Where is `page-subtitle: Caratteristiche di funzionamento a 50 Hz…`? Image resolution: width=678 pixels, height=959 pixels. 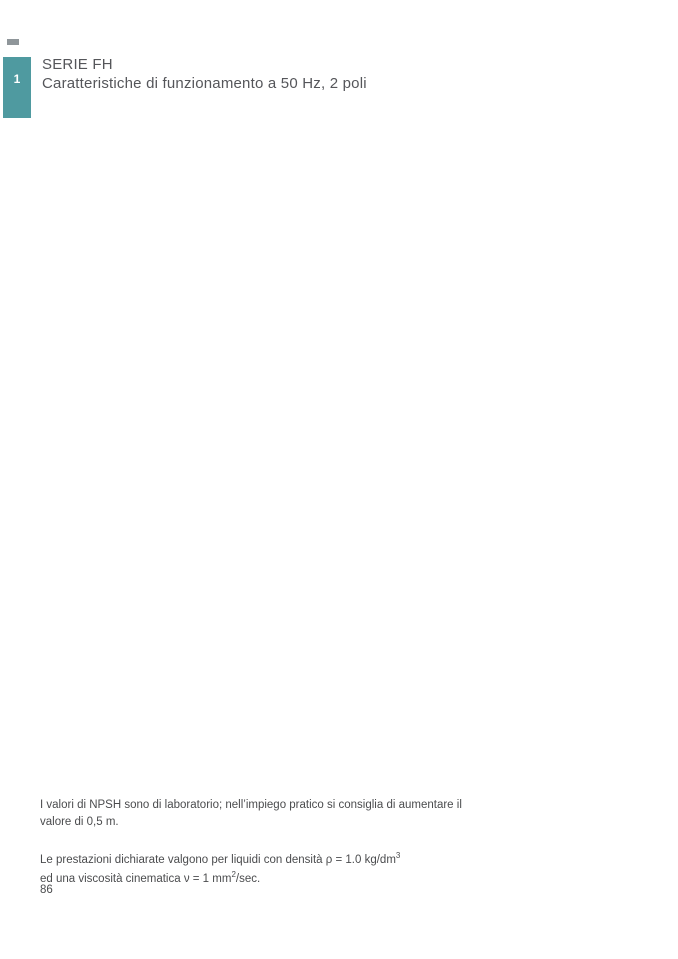
page-subtitle: Caratteristiche di funzionamento a 50 Hz… is located at coordinates (204, 83).